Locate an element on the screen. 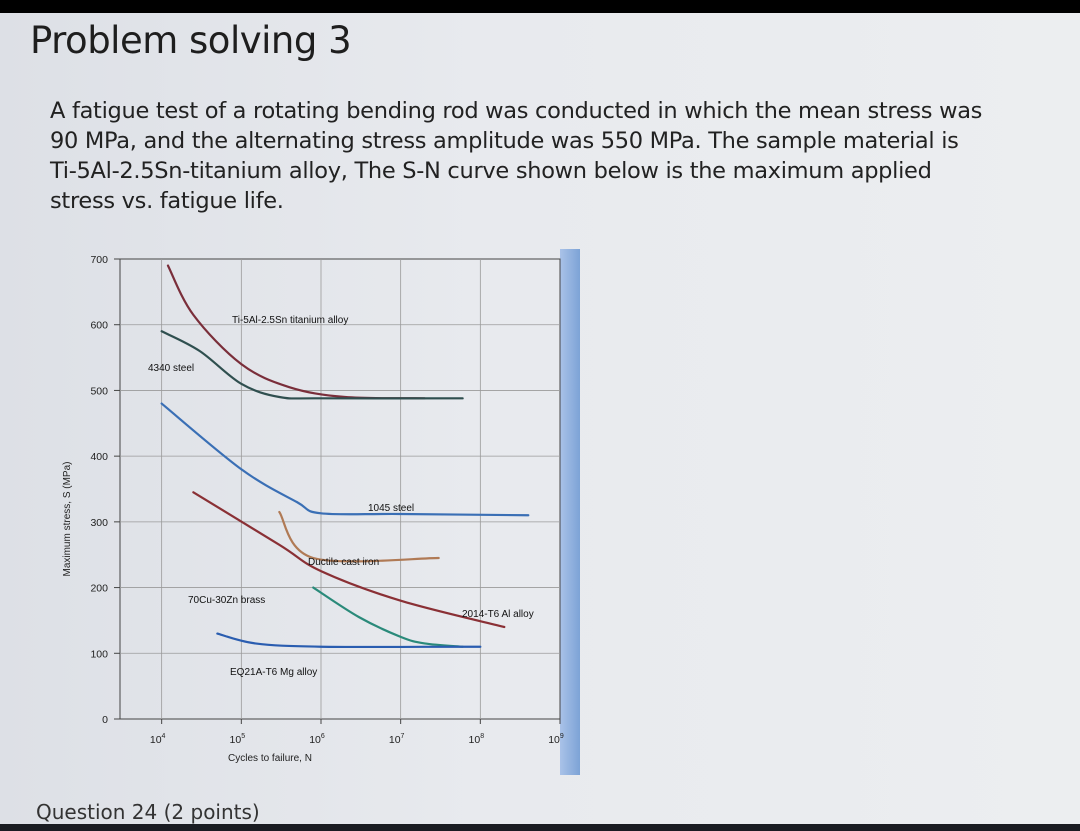  y-tick-label: 600 is located at coordinates (99, 326).